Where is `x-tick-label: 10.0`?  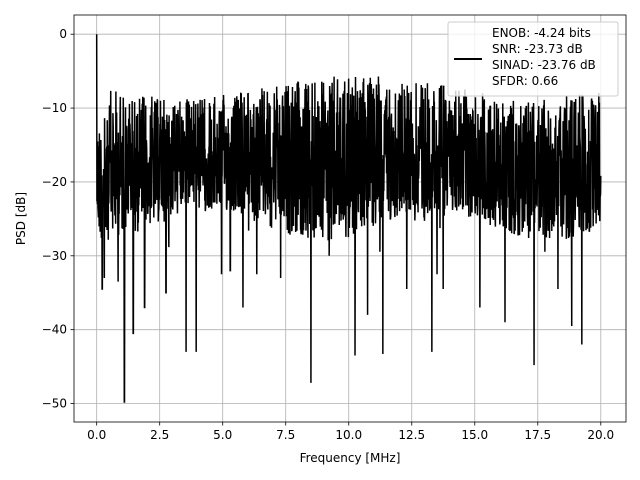
x-tick-label: 10.0 is located at coordinates (348, 435).